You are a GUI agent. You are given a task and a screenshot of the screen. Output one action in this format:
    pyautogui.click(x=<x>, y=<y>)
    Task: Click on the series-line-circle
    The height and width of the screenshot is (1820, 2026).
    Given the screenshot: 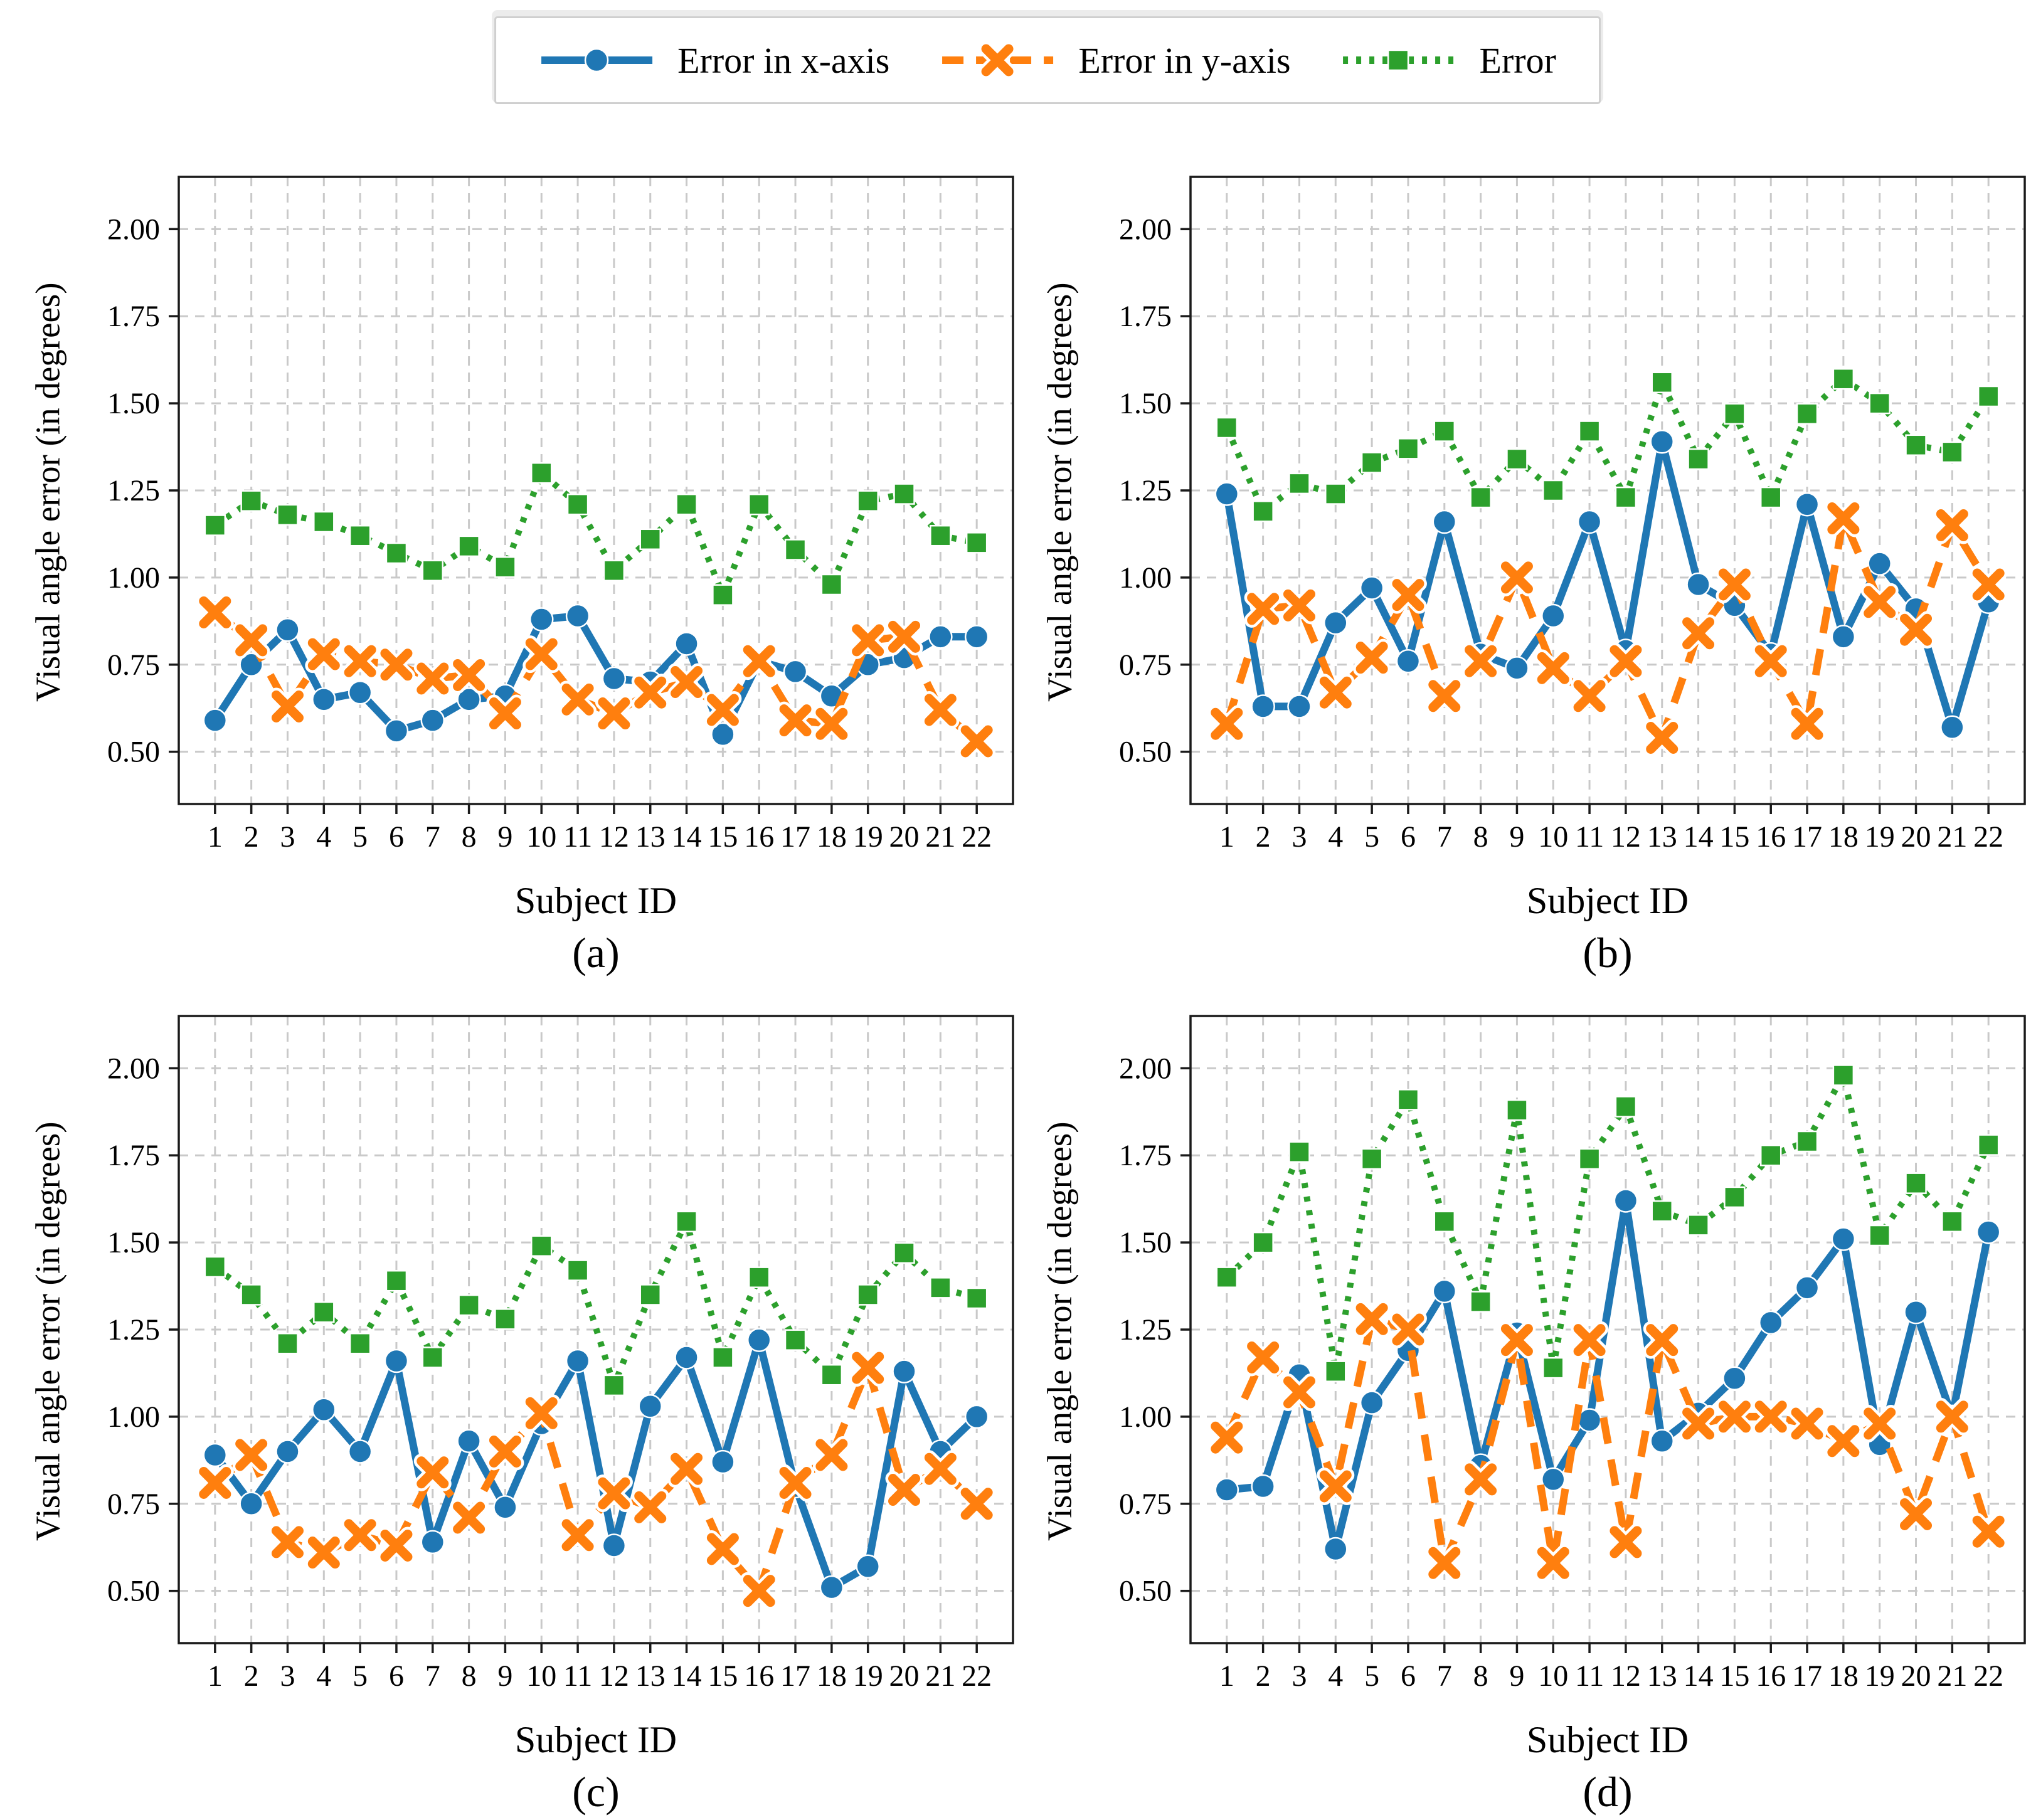 What is the action you would take?
    pyautogui.click(x=594, y=675)
    